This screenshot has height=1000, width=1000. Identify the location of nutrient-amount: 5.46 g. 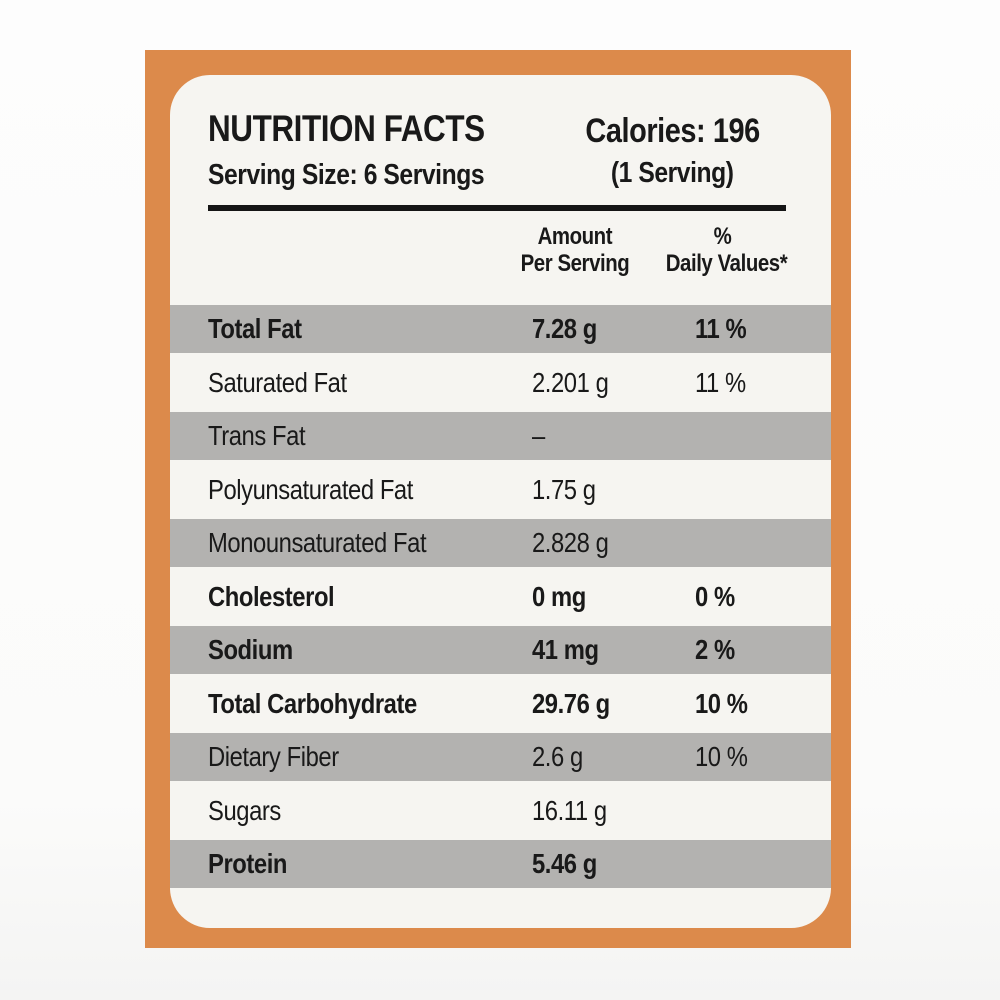
(564, 863).